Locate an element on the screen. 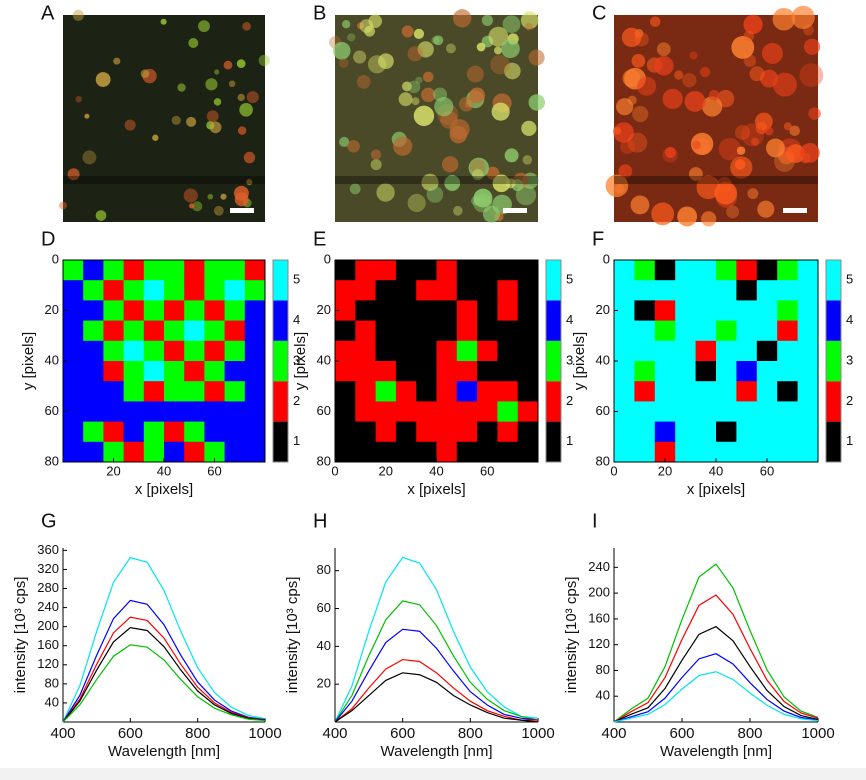 This screenshot has height=780, width=866. panel-label: C is located at coordinates (599, 13).